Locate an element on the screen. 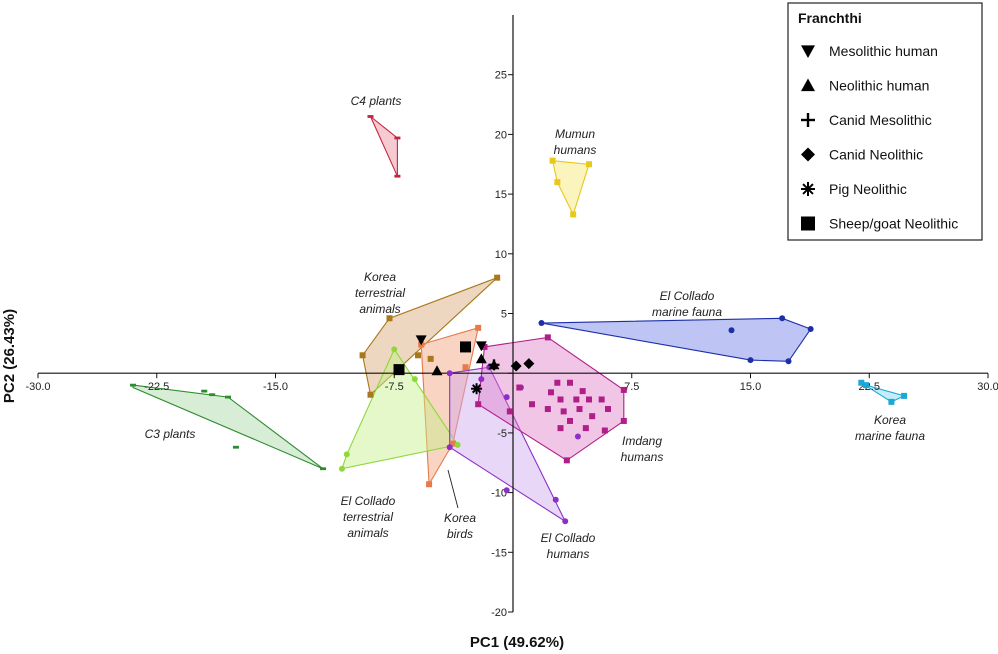 This screenshot has width=998, height=654. legend-marker-diamond is located at coordinates (808, 154).